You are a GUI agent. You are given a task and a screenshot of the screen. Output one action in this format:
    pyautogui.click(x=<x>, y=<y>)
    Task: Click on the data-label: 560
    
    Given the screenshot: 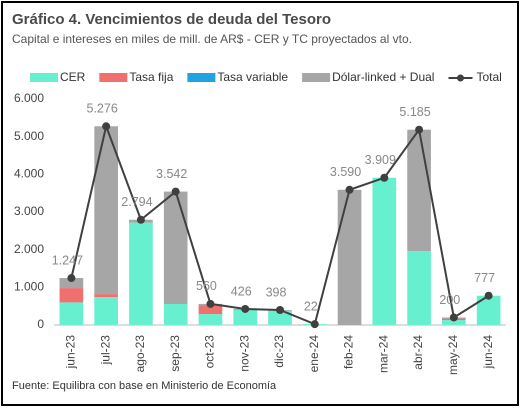 What is the action you would take?
    pyautogui.click(x=206, y=286)
    